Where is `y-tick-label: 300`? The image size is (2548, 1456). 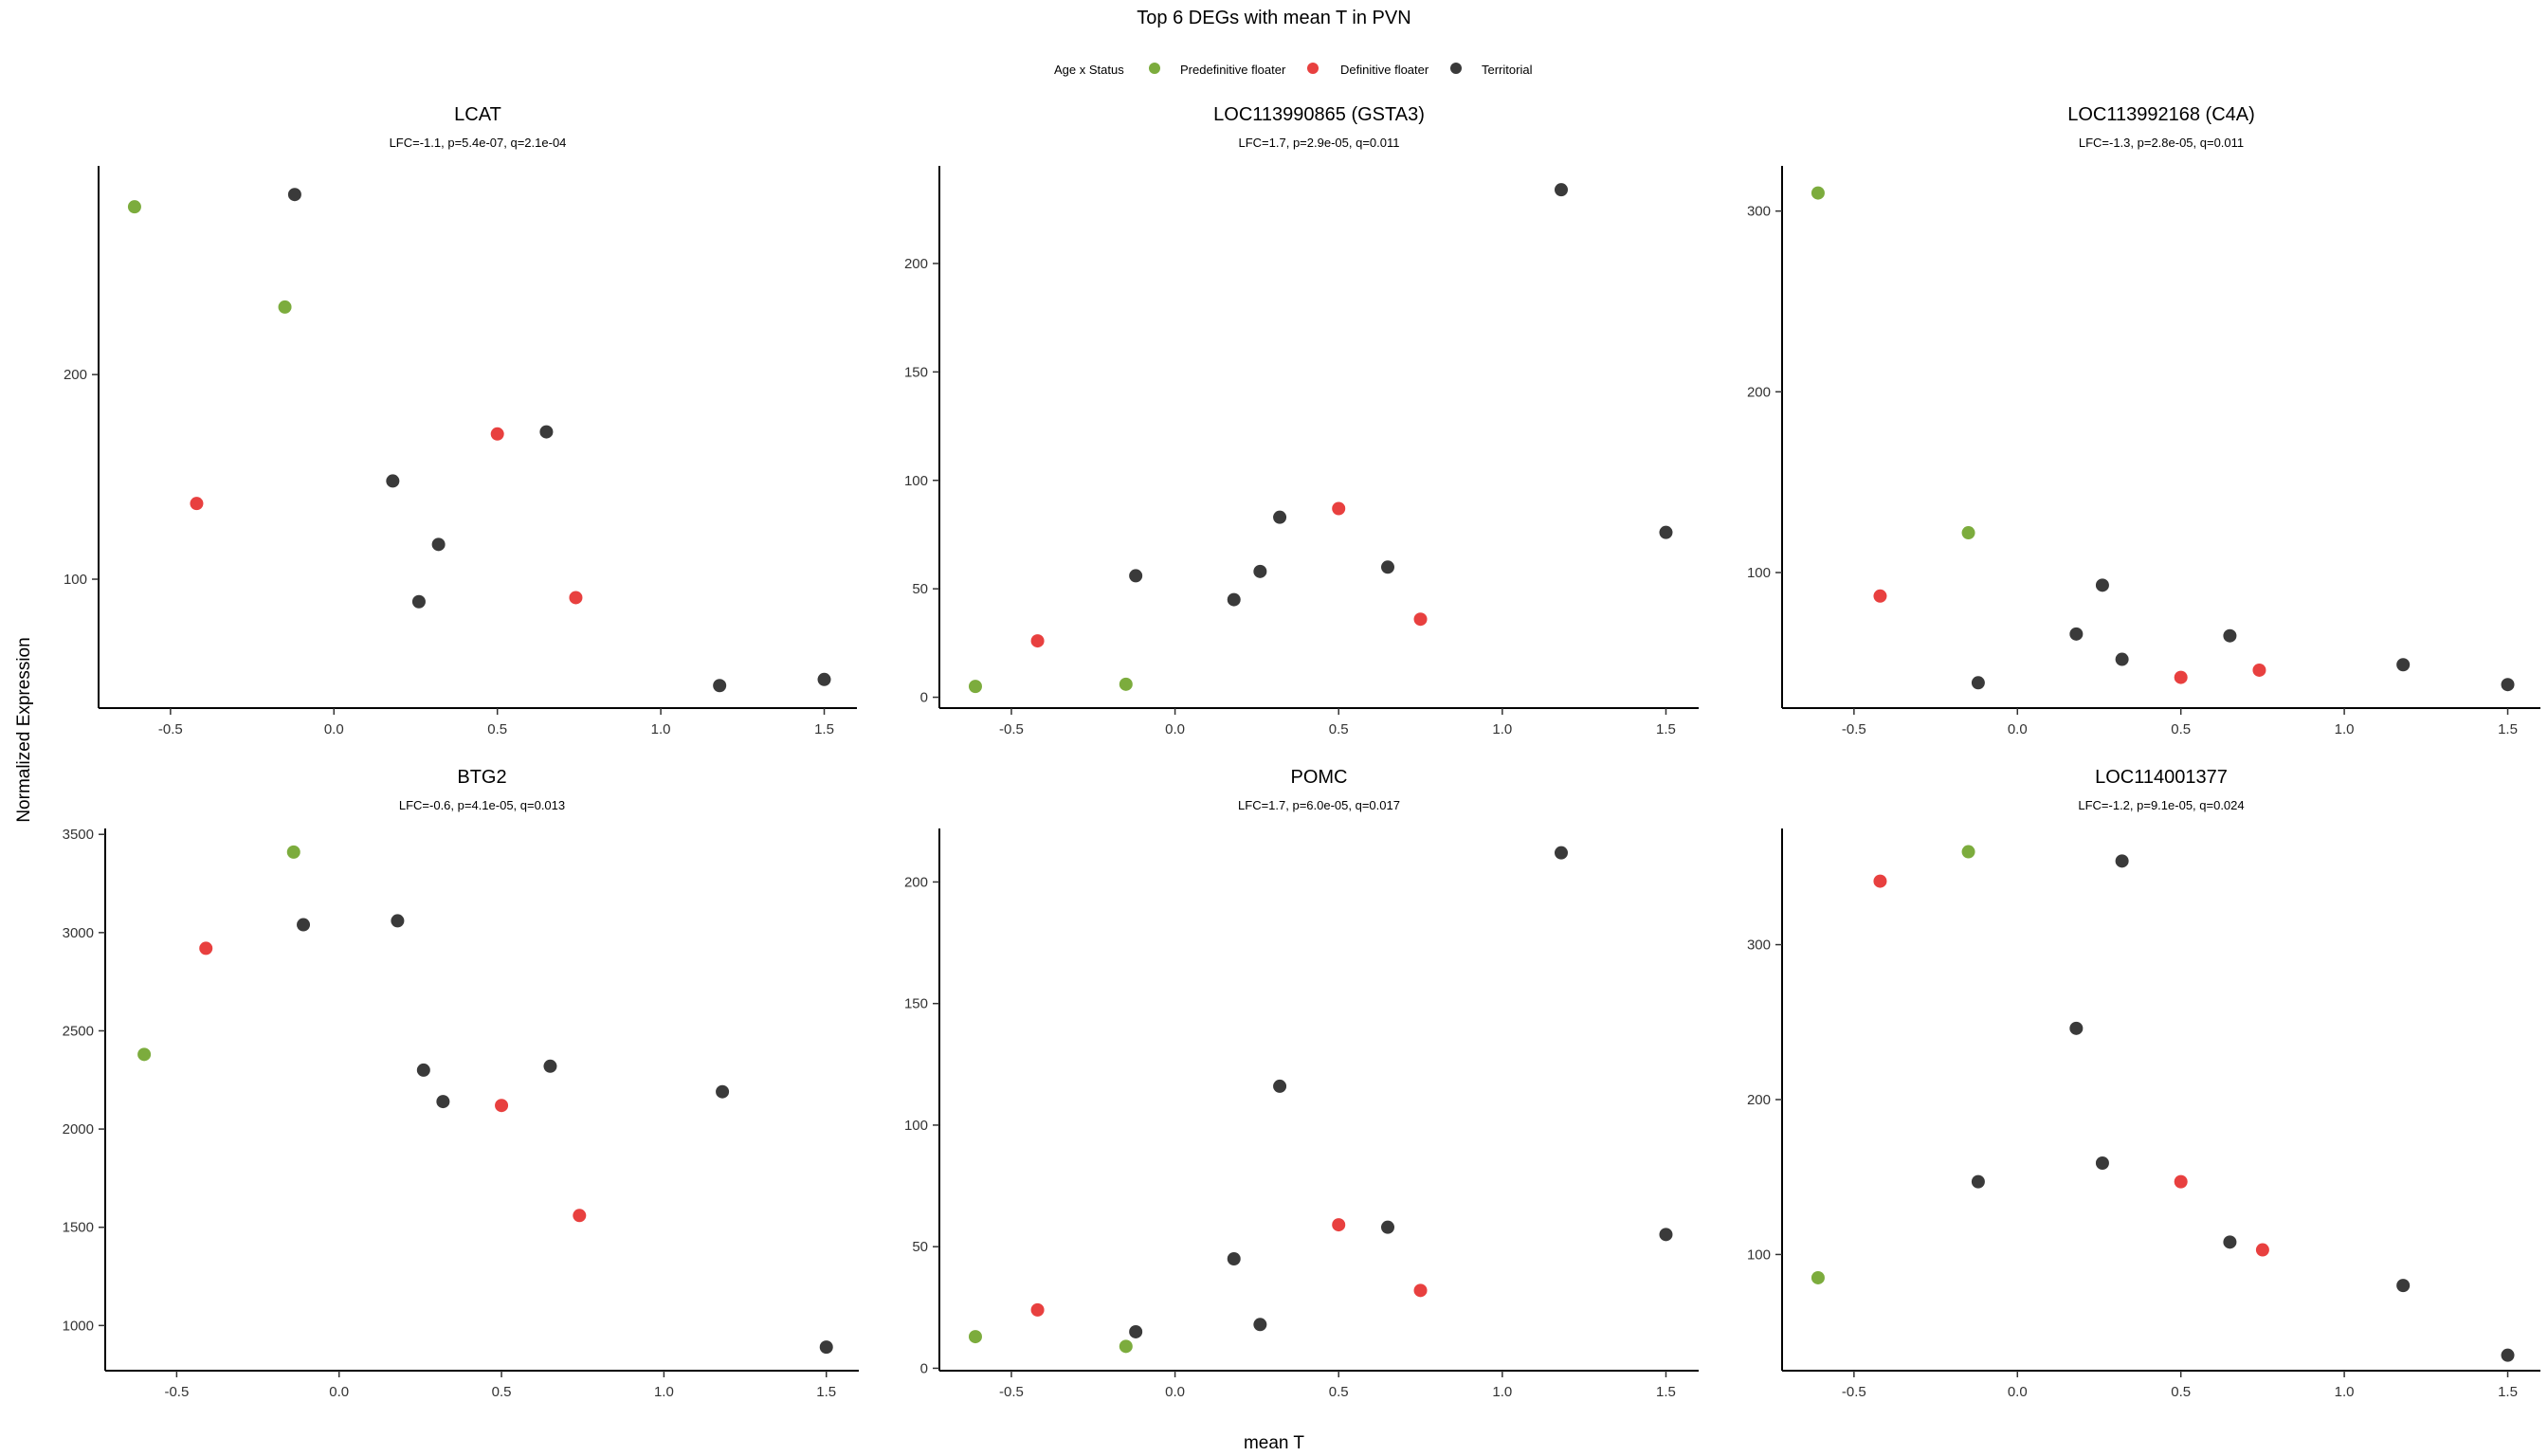 y-tick-label: 300 is located at coordinates (1759, 945).